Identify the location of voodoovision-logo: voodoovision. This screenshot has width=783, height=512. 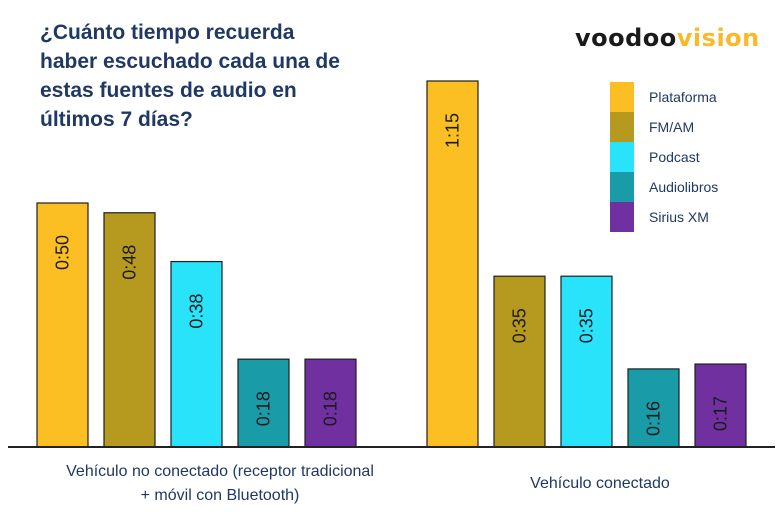
(667, 38).